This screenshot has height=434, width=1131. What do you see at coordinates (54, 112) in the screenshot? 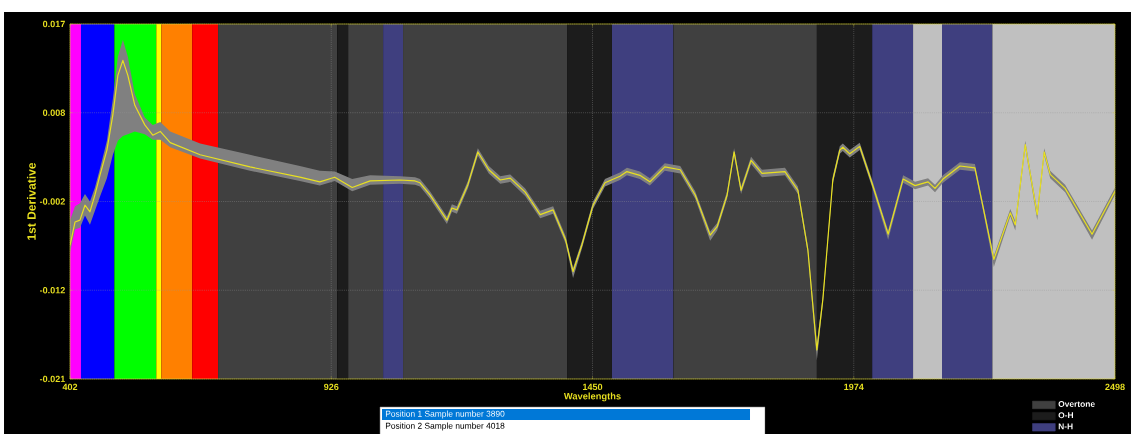
I see `y-tick-label: 0.008` at bounding box center [54, 112].